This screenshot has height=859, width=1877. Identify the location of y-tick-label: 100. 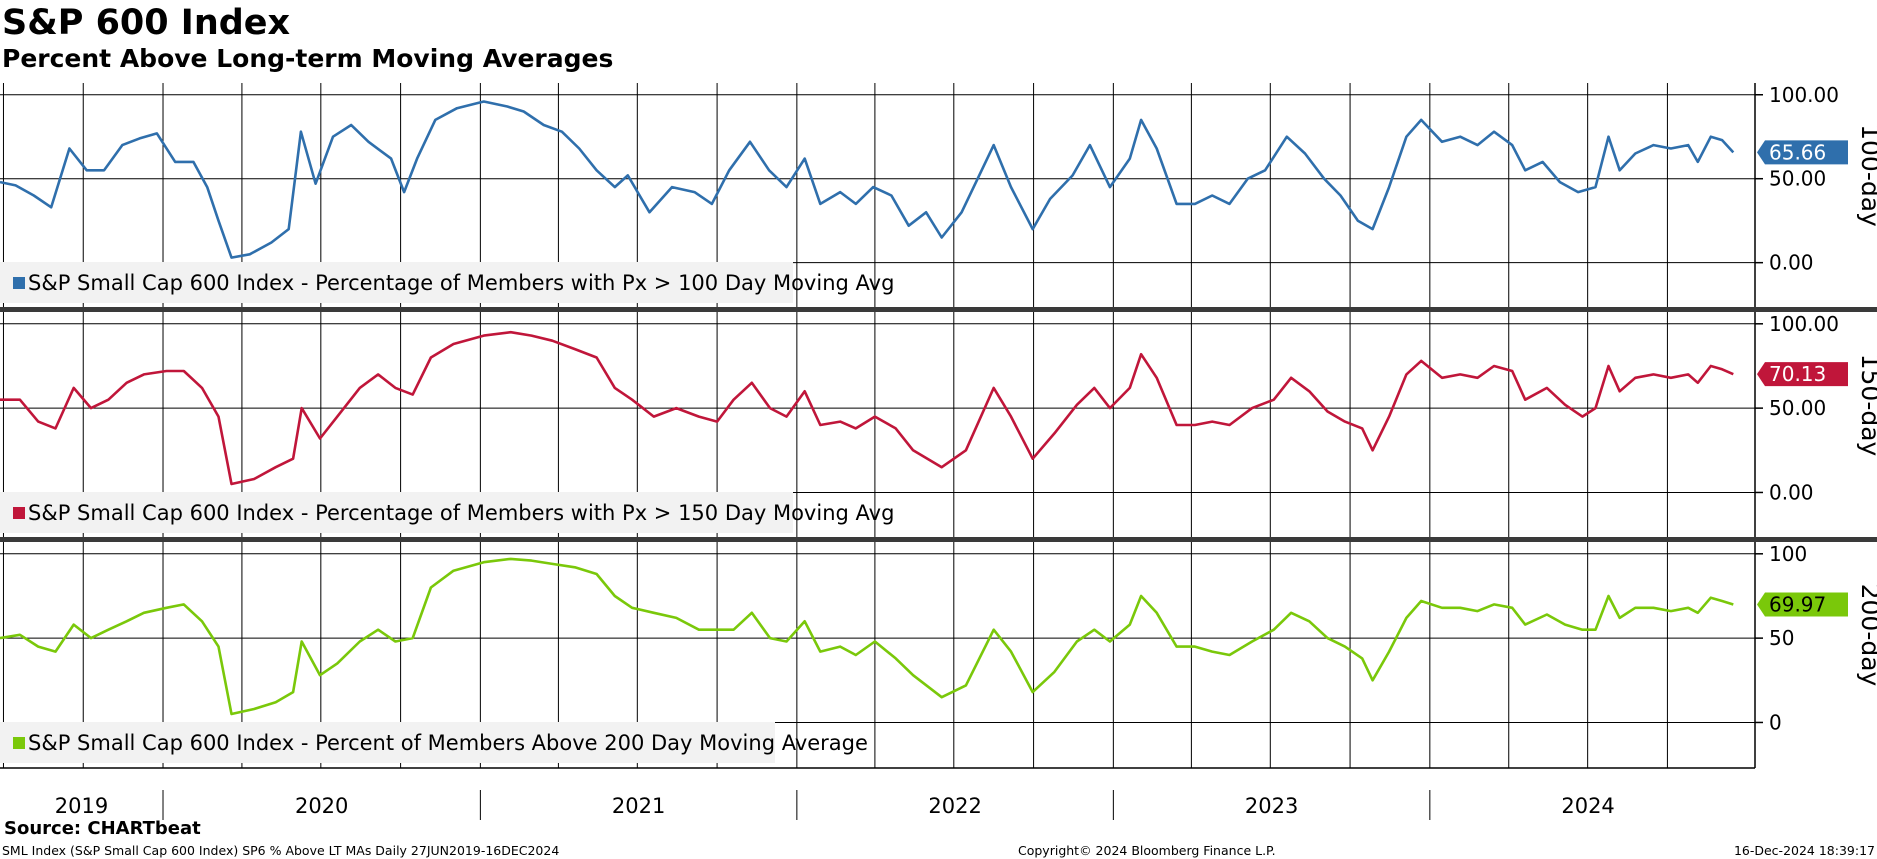
(1788, 554).